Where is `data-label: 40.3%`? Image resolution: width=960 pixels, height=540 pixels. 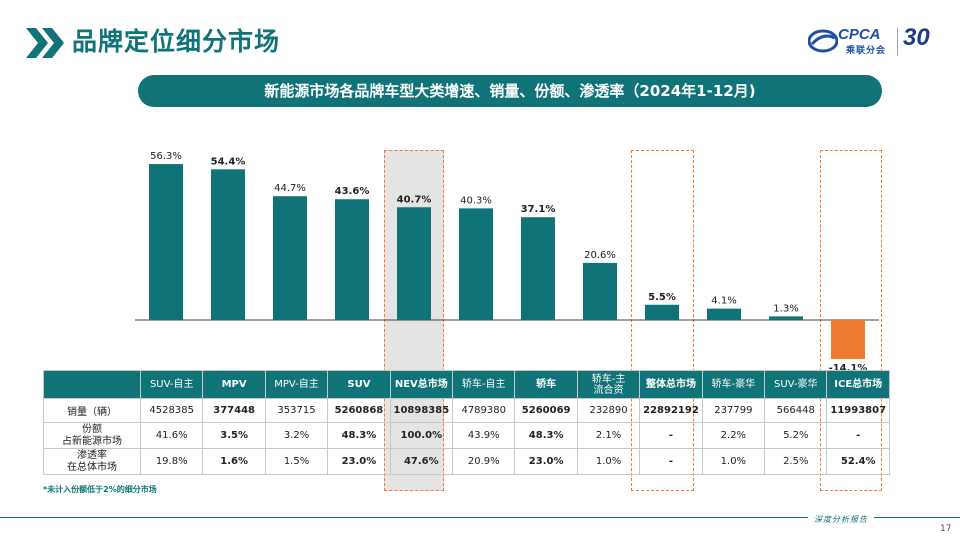
data-label: 40.3% is located at coordinates (476, 200).